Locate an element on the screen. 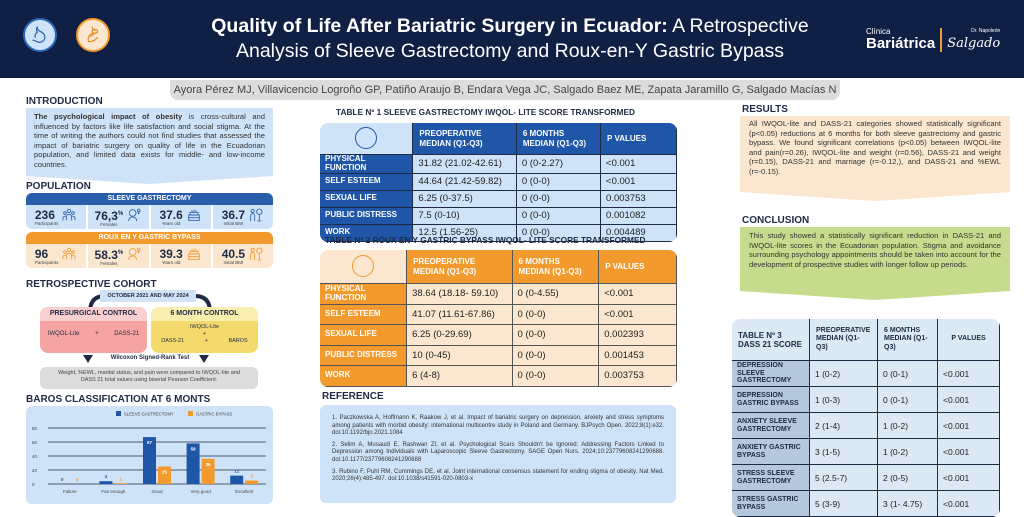 The height and width of the screenshot is (517, 1024). stat-value: 236 is located at coordinates (47, 215).